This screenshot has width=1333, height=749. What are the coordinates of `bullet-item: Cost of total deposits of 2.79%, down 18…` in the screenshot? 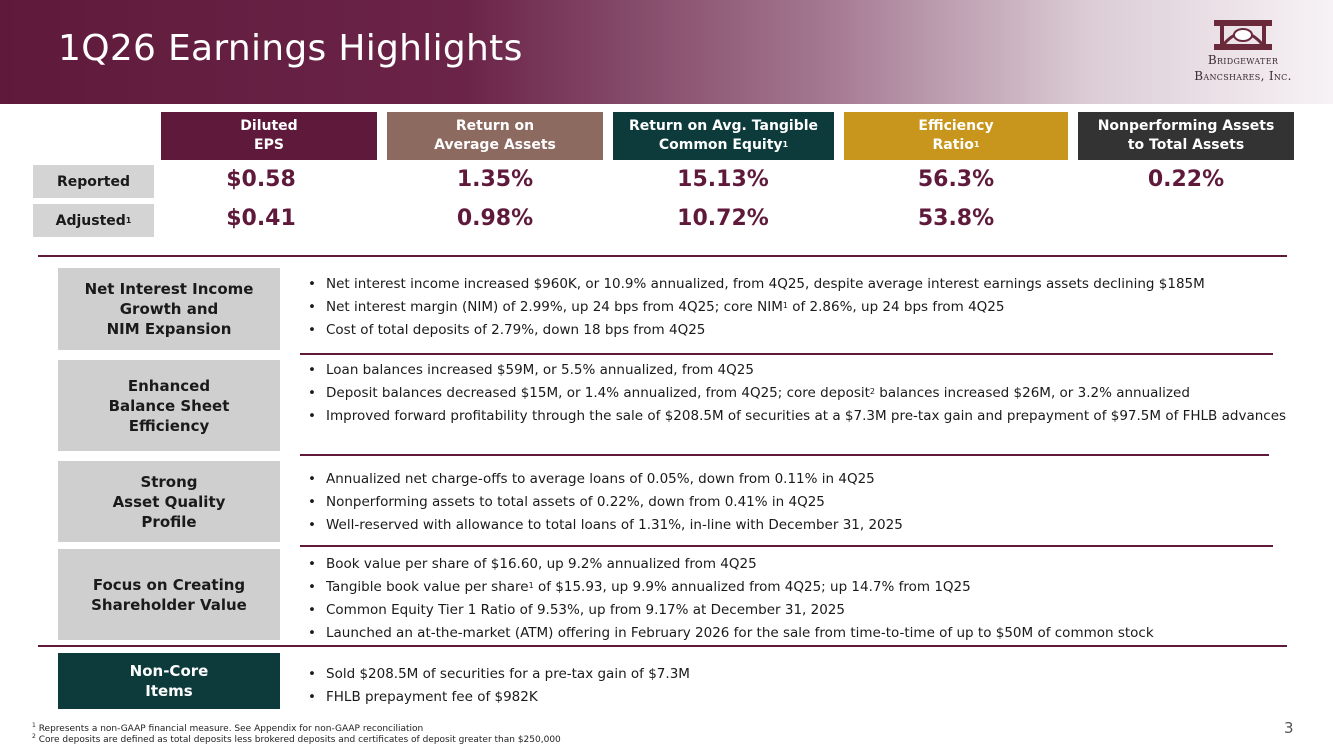 It's located at (801, 330).